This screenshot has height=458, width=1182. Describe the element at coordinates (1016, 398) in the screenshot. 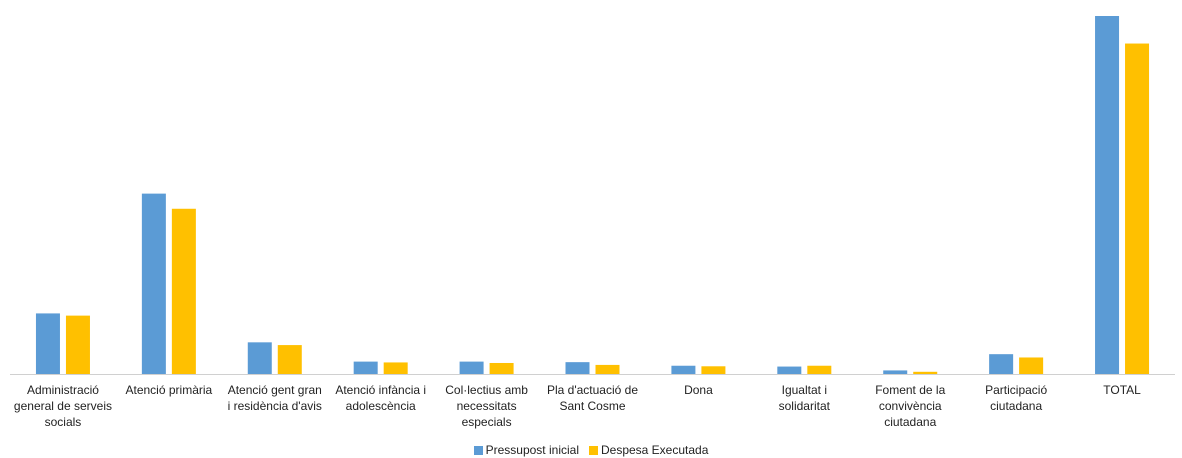

I see `x-tick-label-9: Participació ciutadana` at that location.